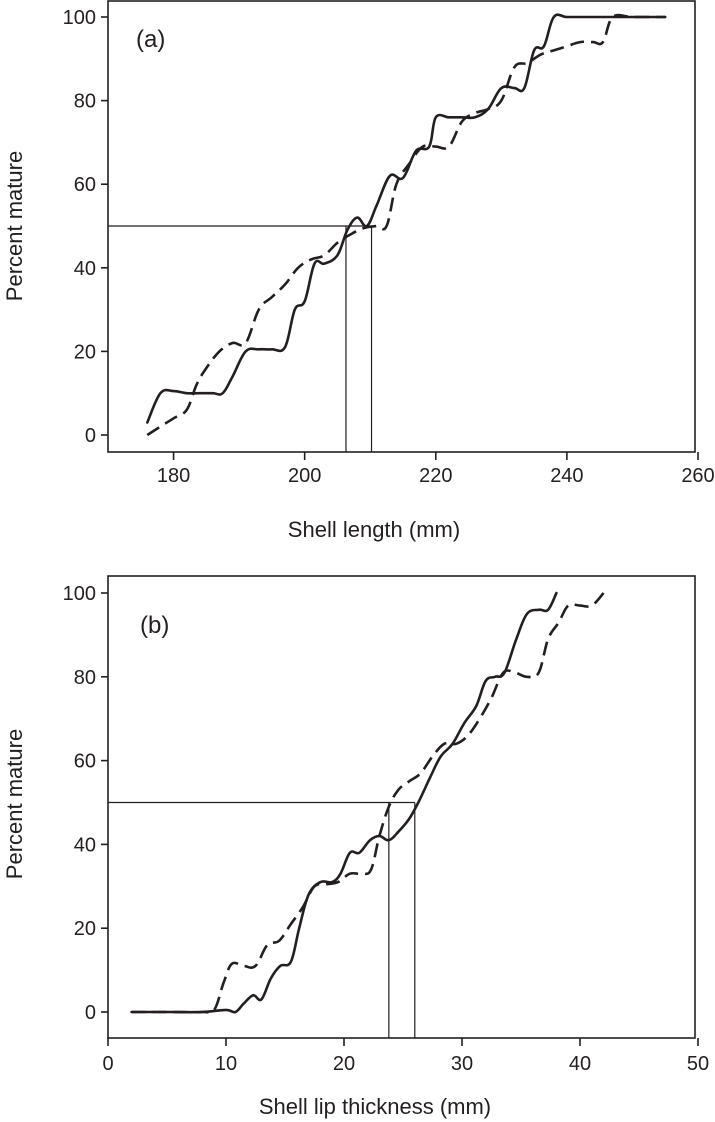 The height and width of the screenshot is (1122, 715). I want to click on x-axis-ticks-b: 0 10 20 30 40 50, so click(405, 1056).